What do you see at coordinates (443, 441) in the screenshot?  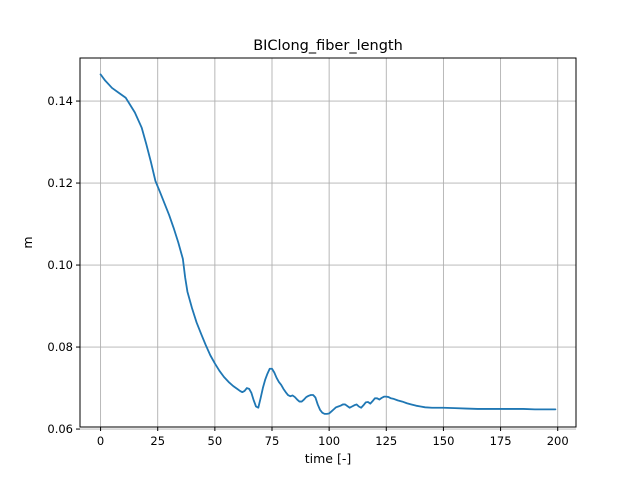 I see `x-tick-label: 150` at bounding box center [443, 441].